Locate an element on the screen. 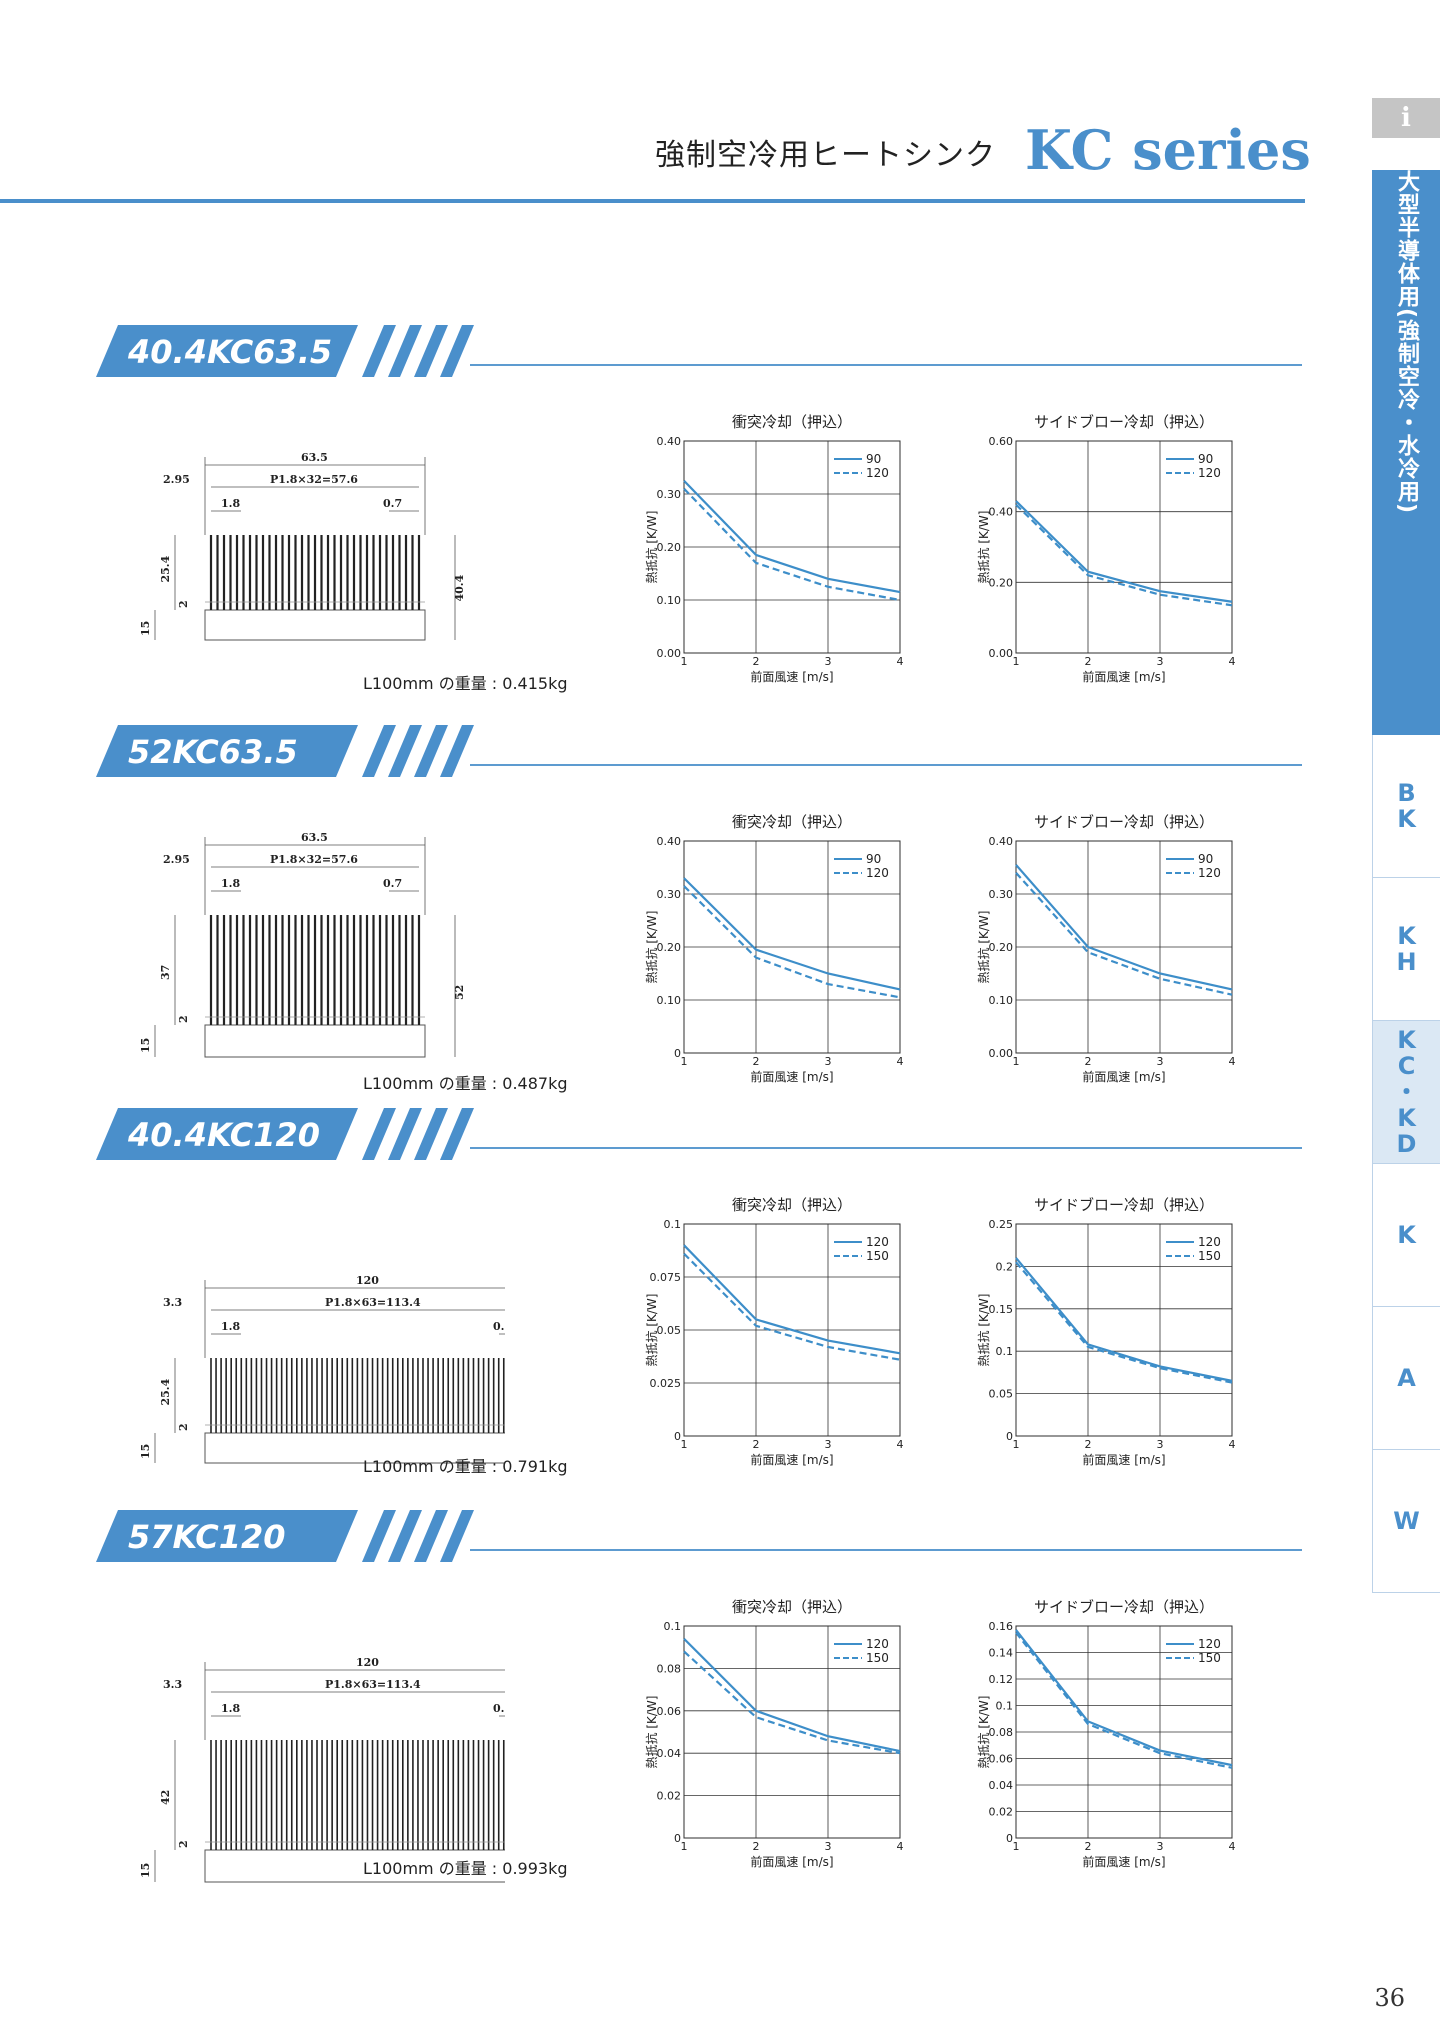 Image resolution: width=1440 pixels, height=2036 pixels. model-banner: 40.4KC63.5 is located at coordinates (285, 351).